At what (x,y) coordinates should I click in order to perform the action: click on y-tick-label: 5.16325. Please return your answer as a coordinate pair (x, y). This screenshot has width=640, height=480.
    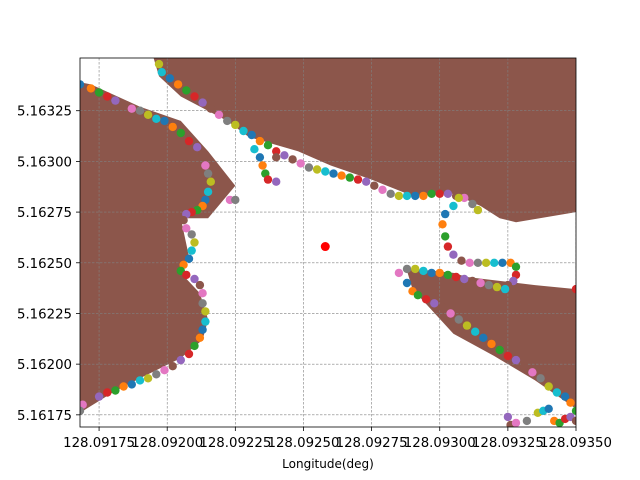
    Looking at the image, I should click on (44, 112).